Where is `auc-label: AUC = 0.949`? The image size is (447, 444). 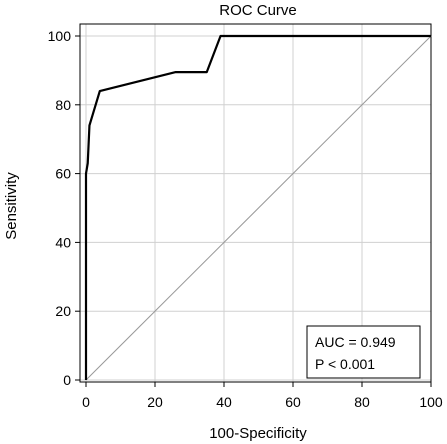
auc-label: AUC = 0.949 is located at coordinates (355, 342).